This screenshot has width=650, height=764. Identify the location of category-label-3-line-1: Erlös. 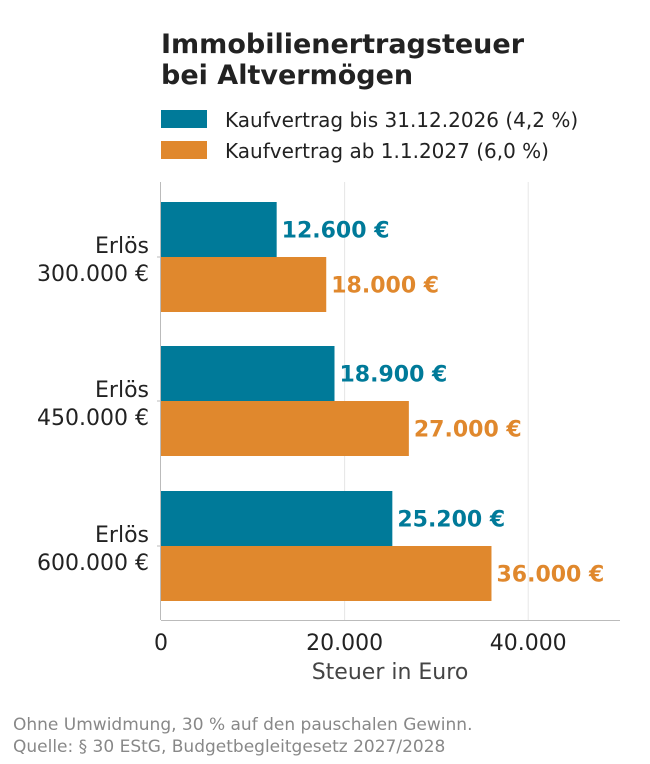
(122, 535).